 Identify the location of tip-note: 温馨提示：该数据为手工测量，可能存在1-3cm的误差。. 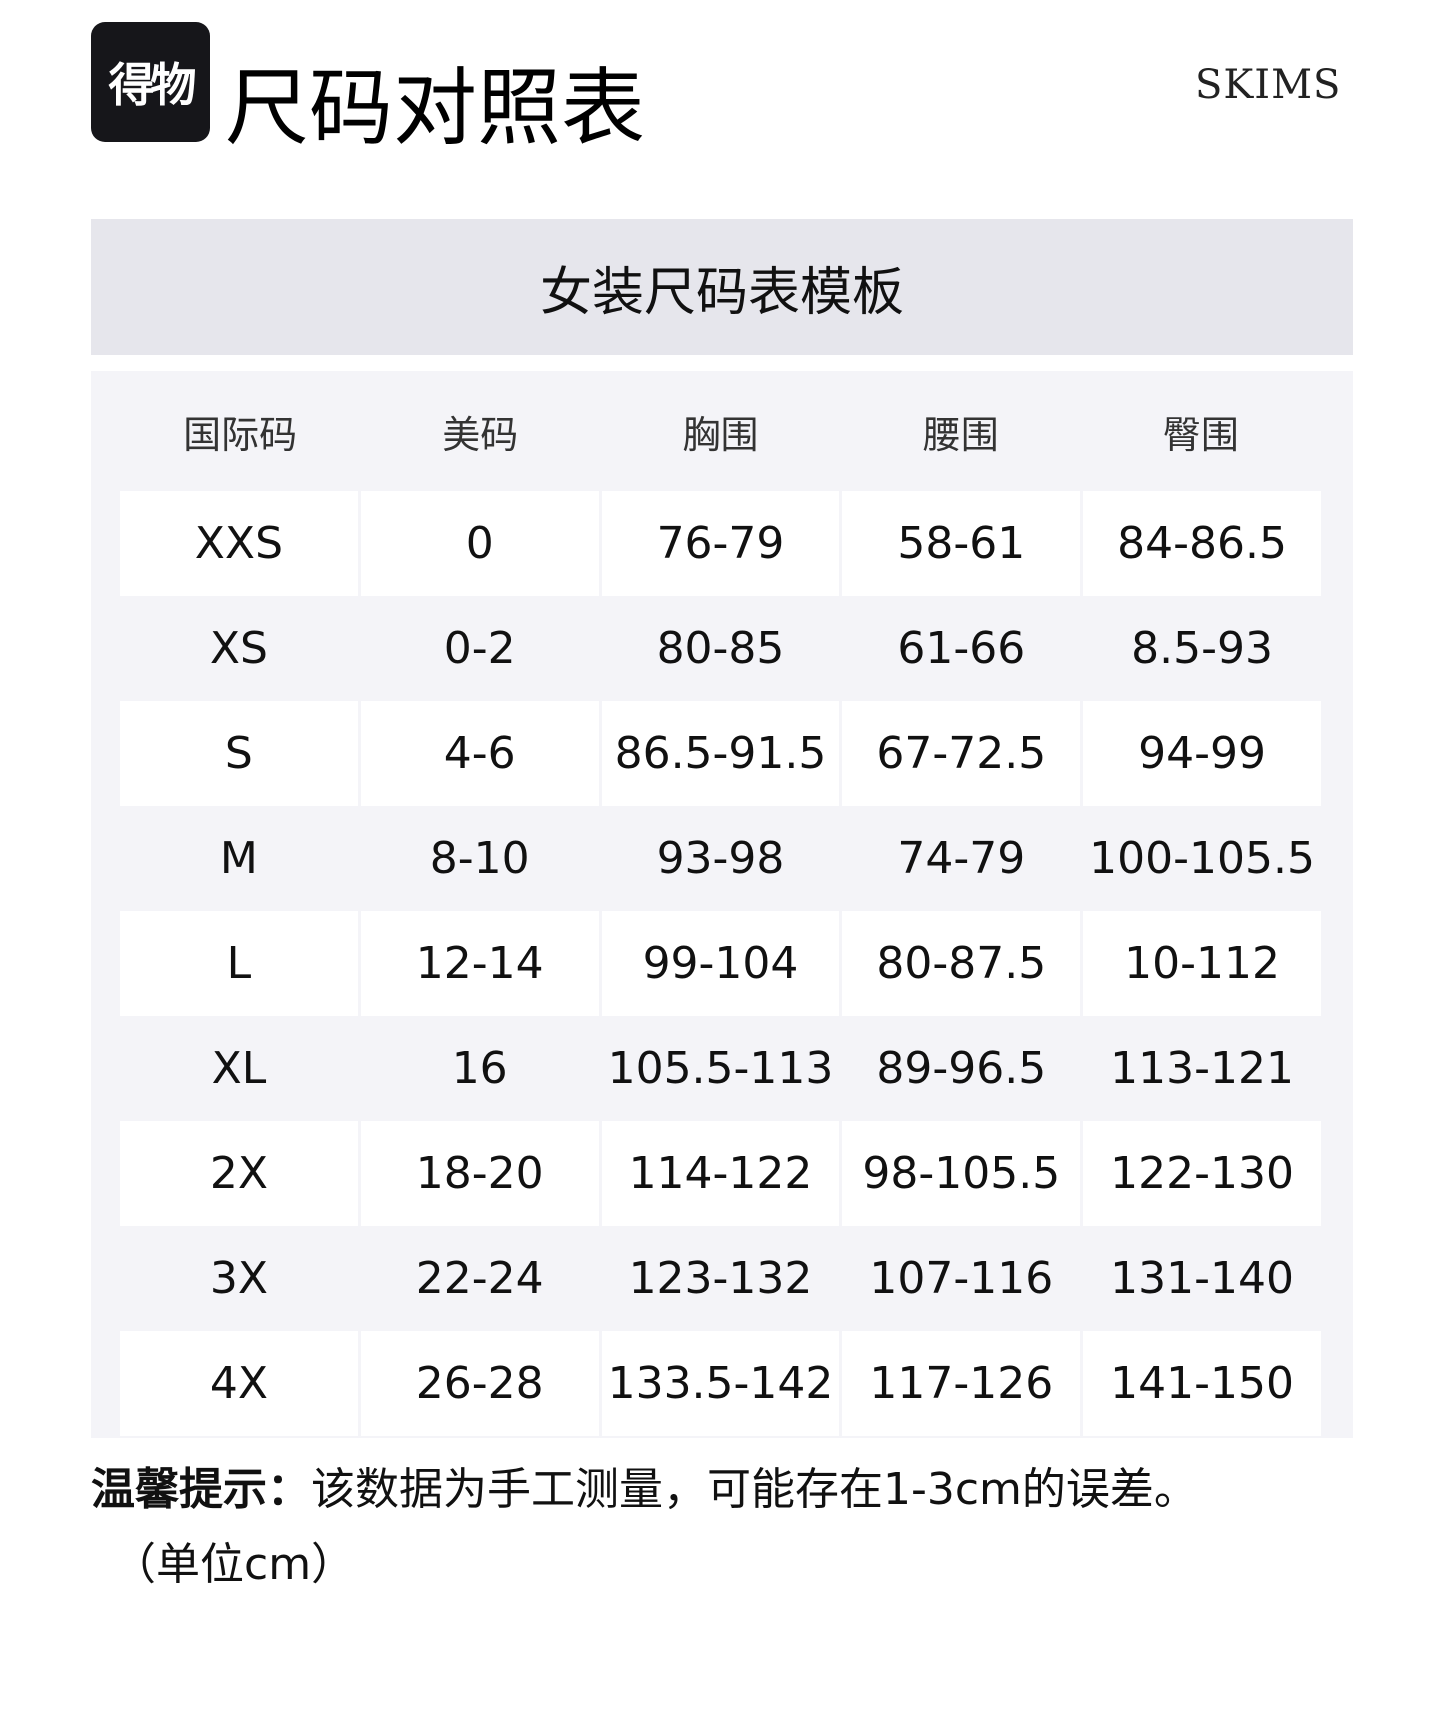
(644, 1490).